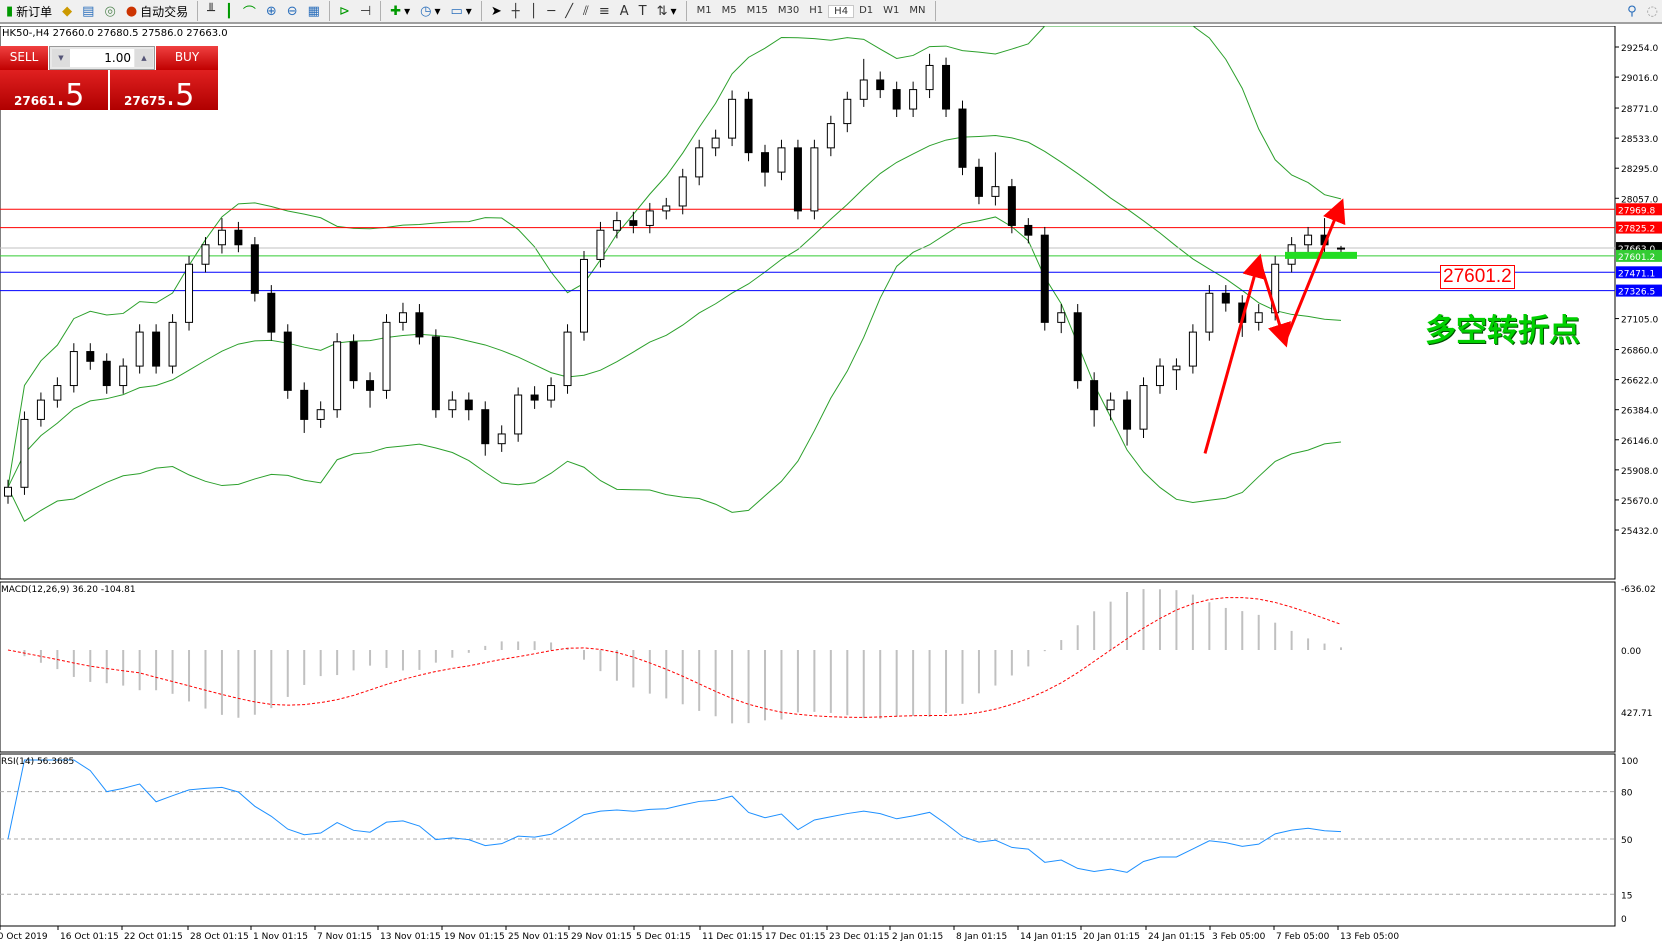  I want to click on horizontal-line-button: ─, so click(551, 11).